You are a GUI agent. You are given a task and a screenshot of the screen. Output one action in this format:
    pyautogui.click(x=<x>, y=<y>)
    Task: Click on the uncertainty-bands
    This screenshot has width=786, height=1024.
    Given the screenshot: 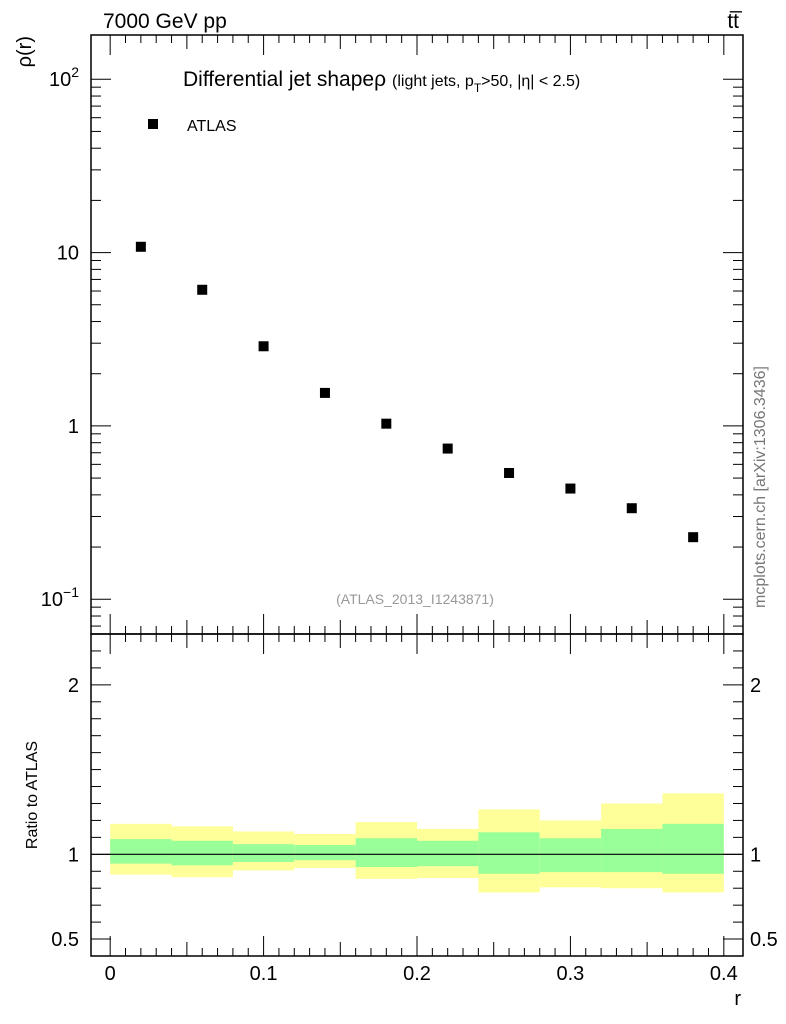 What is the action you would take?
    pyautogui.click(x=417, y=843)
    